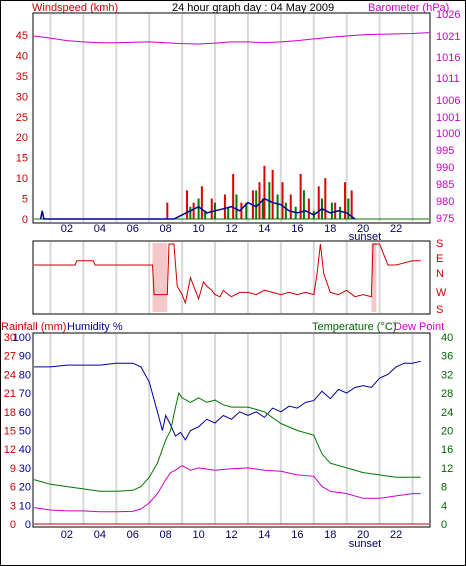  What do you see at coordinates (25, 375) in the screenshot?
I see `humidity-tick-label: 80` at bounding box center [25, 375].